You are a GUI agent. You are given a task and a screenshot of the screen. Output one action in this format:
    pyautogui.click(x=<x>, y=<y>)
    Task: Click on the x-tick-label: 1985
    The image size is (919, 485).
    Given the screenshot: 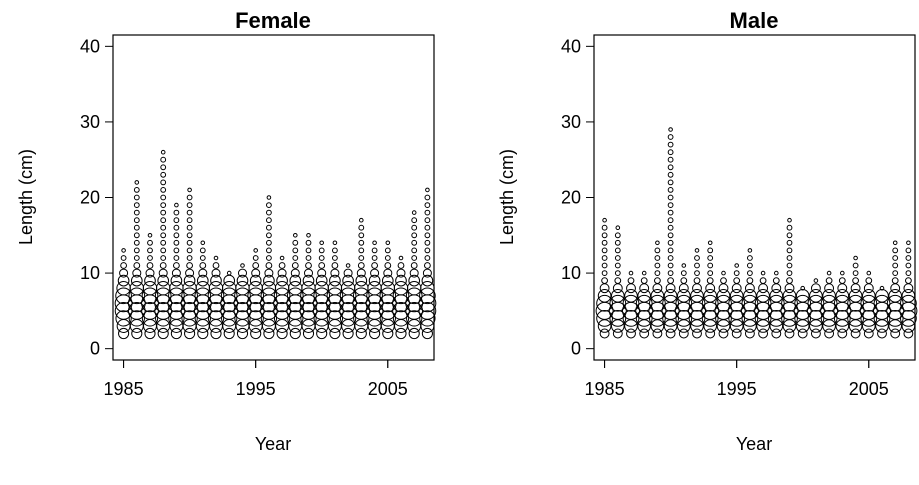 What is the action you would take?
    pyautogui.click(x=605, y=389)
    